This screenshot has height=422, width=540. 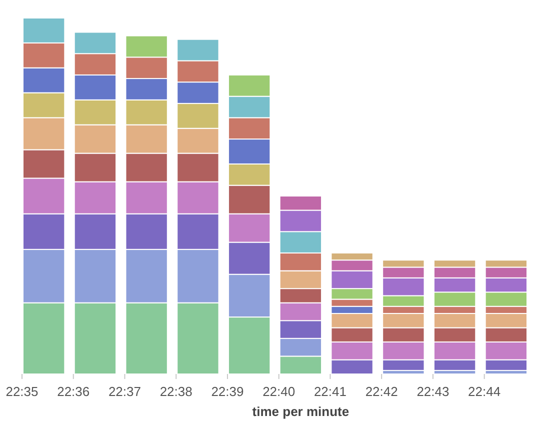 I want to click on x-tick-label: 22:40, so click(x=279, y=391).